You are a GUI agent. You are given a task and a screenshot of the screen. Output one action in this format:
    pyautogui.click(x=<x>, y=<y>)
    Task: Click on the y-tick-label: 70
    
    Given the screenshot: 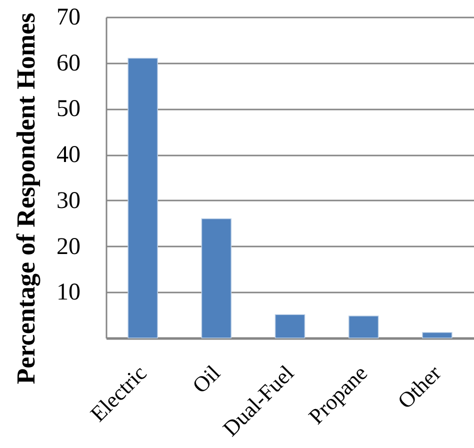 What is the action you would take?
    pyautogui.click(x=68, y=17)
    